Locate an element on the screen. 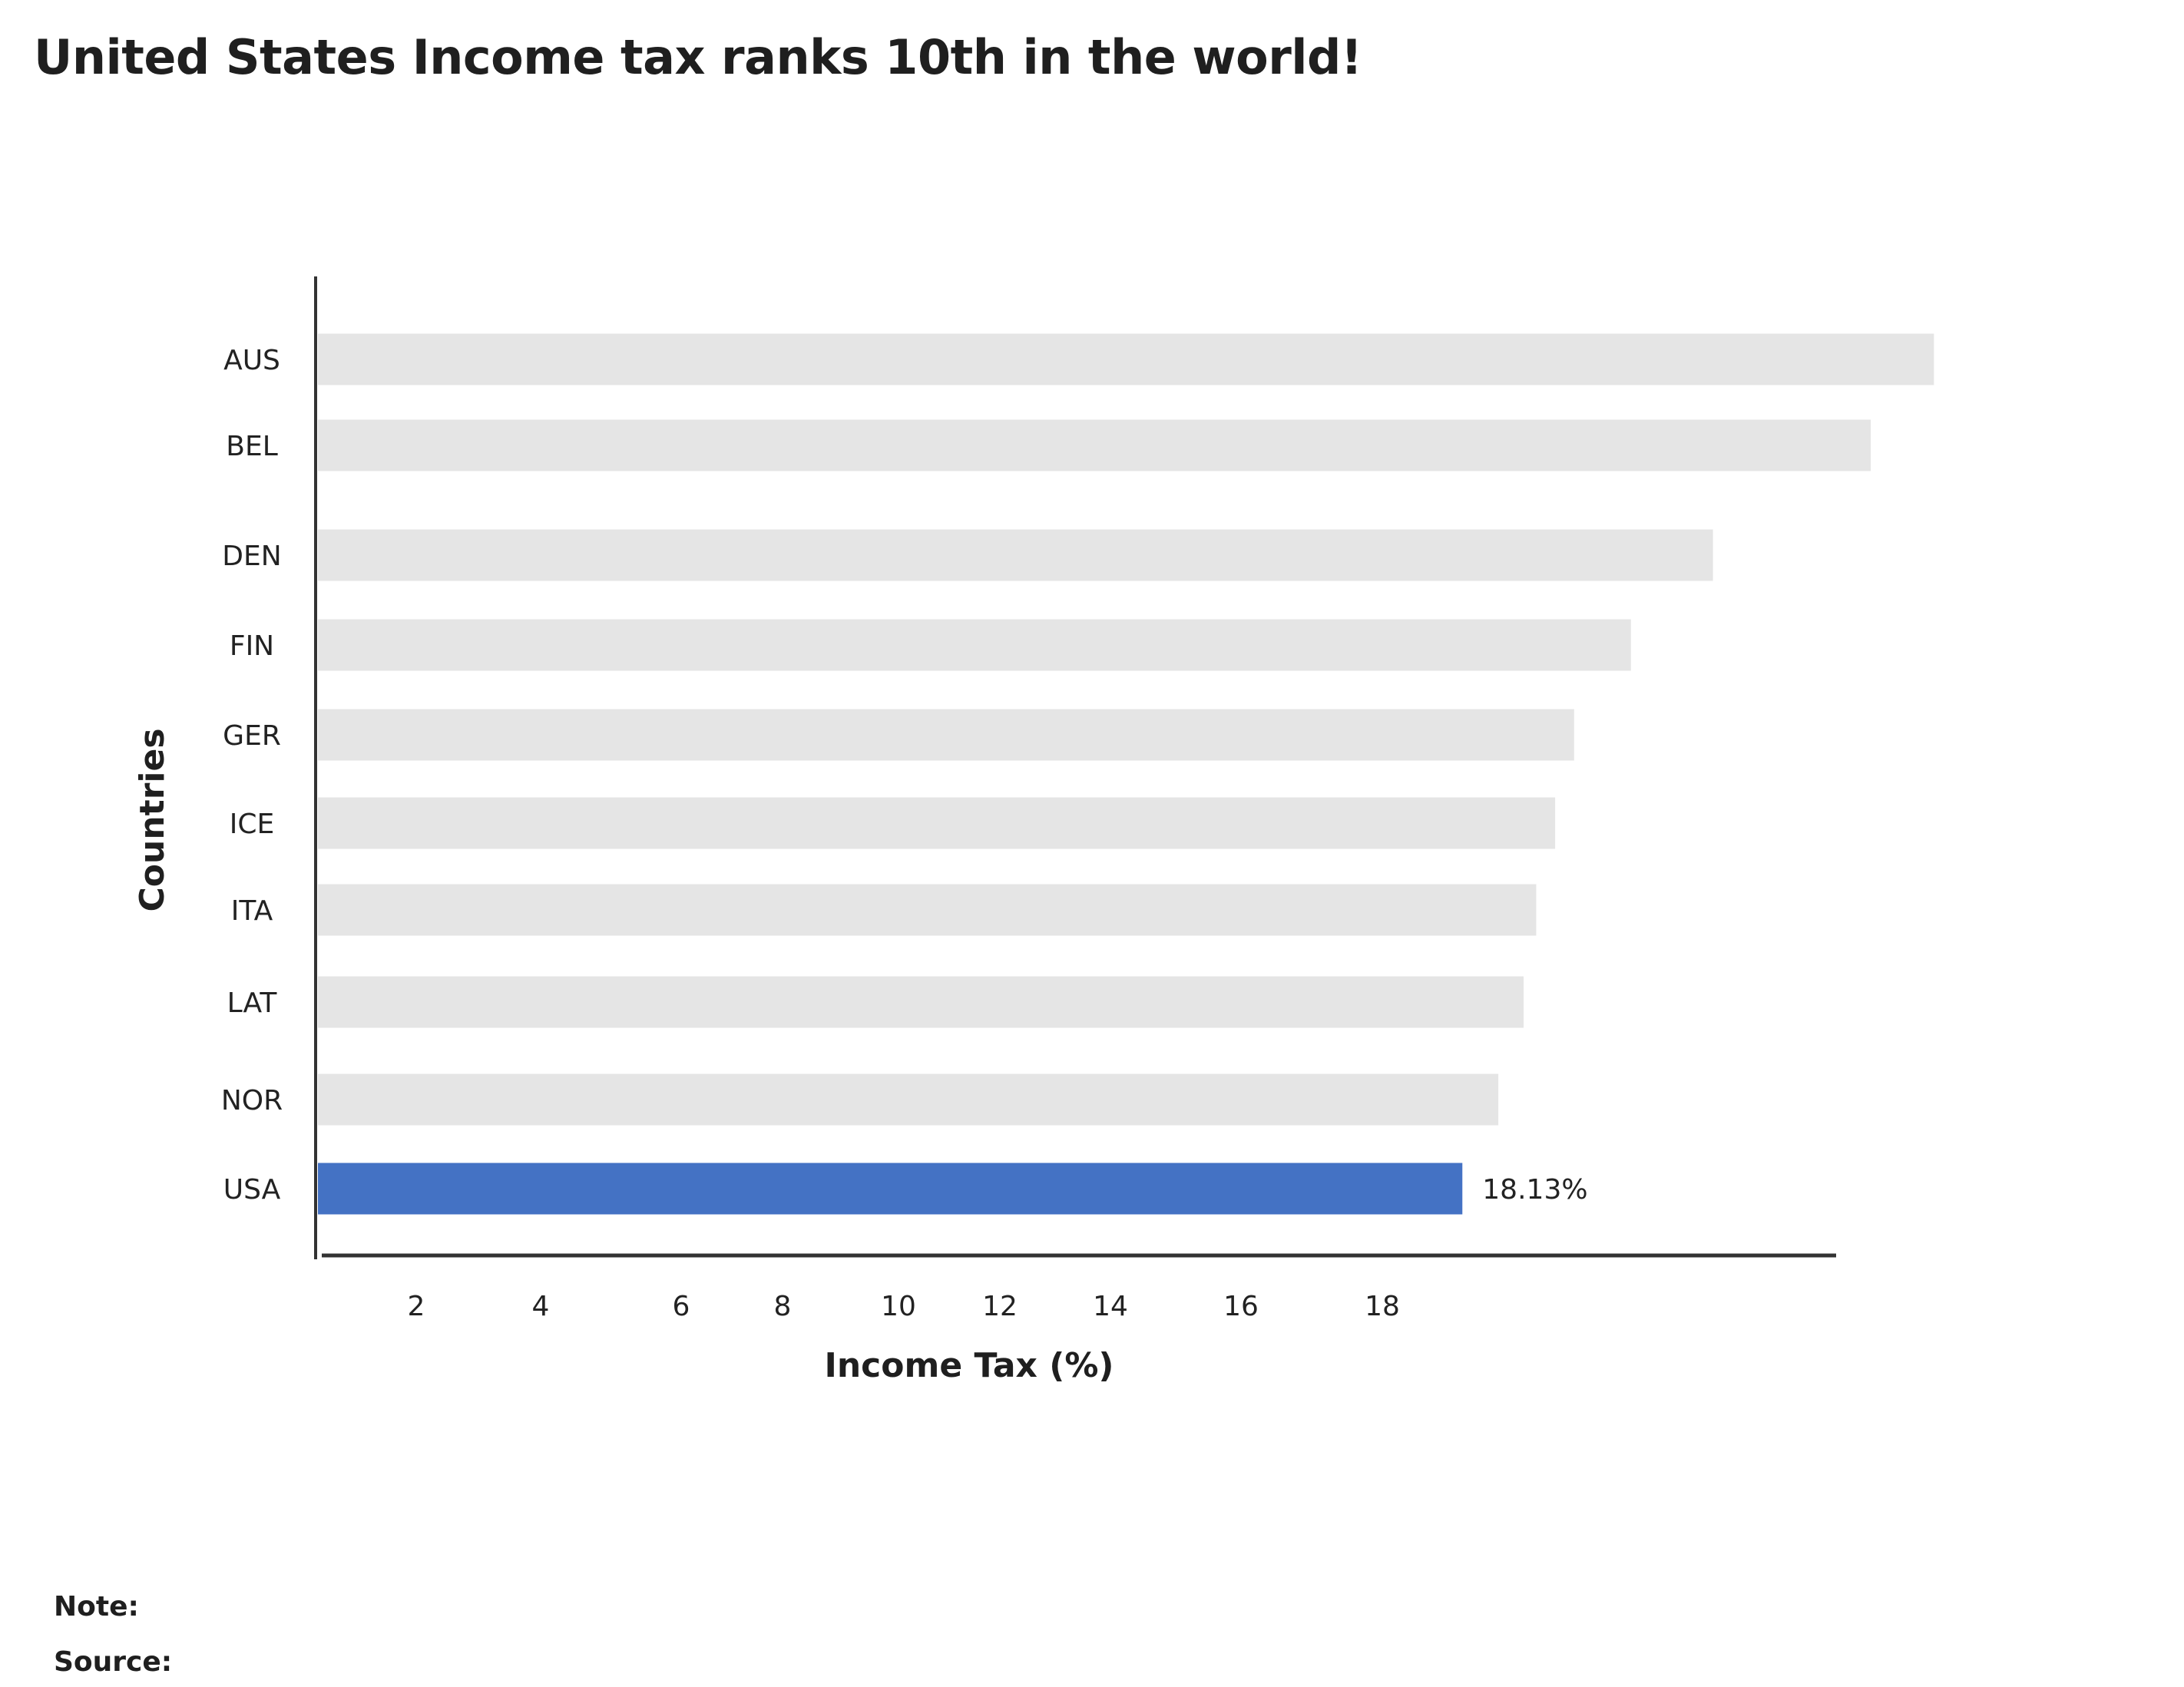 The image size is (2184, 1687). category-label-ice: ICE is located at coordinates (252, 824).